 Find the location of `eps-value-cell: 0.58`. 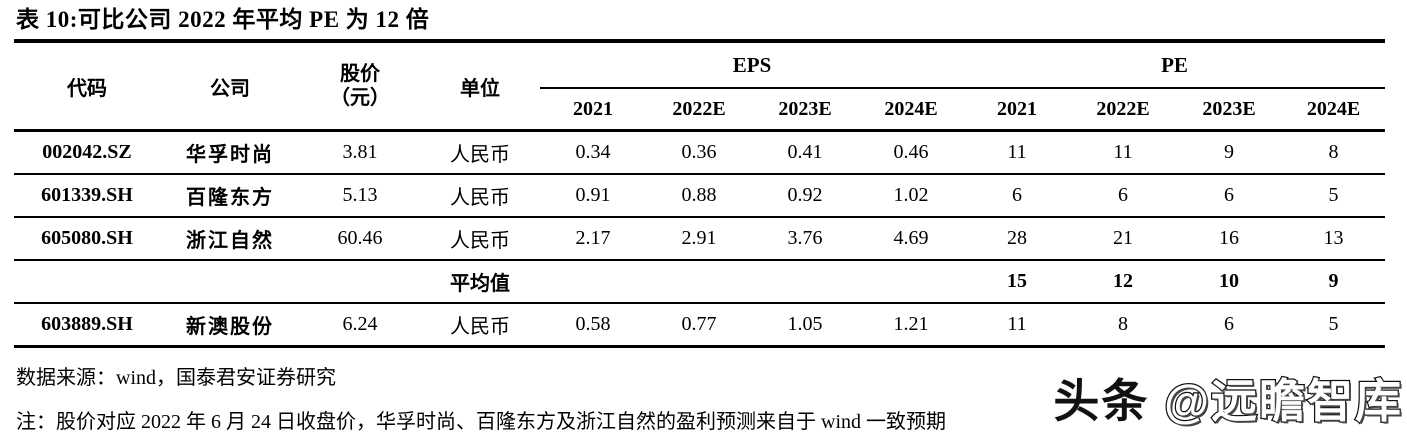

eps-value-cell: 0.58 is located at coordinates (593, 324).